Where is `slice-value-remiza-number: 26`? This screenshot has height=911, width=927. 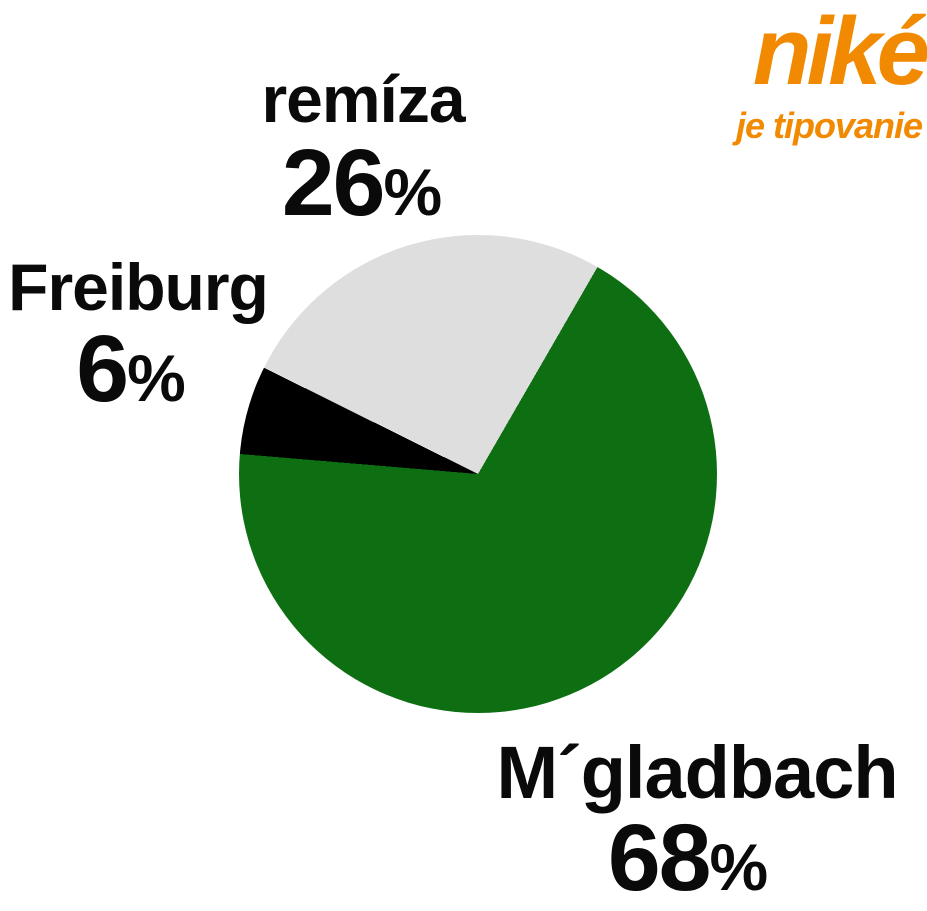 slice-value-remiza-number: 26 is located at coordinates (333, 183).